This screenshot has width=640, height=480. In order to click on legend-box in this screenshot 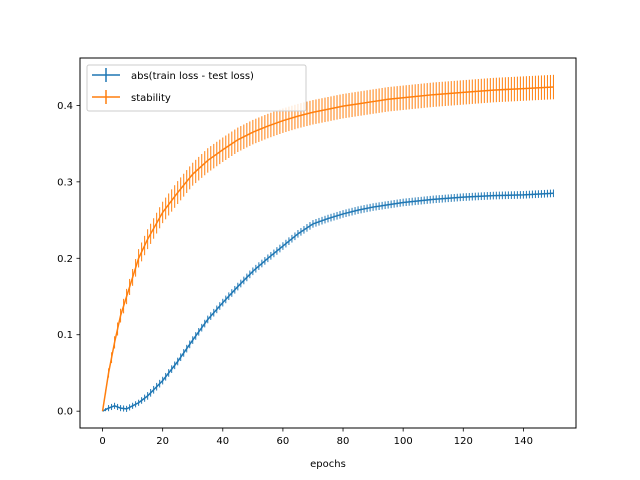, I will do `click(196, 88)`.